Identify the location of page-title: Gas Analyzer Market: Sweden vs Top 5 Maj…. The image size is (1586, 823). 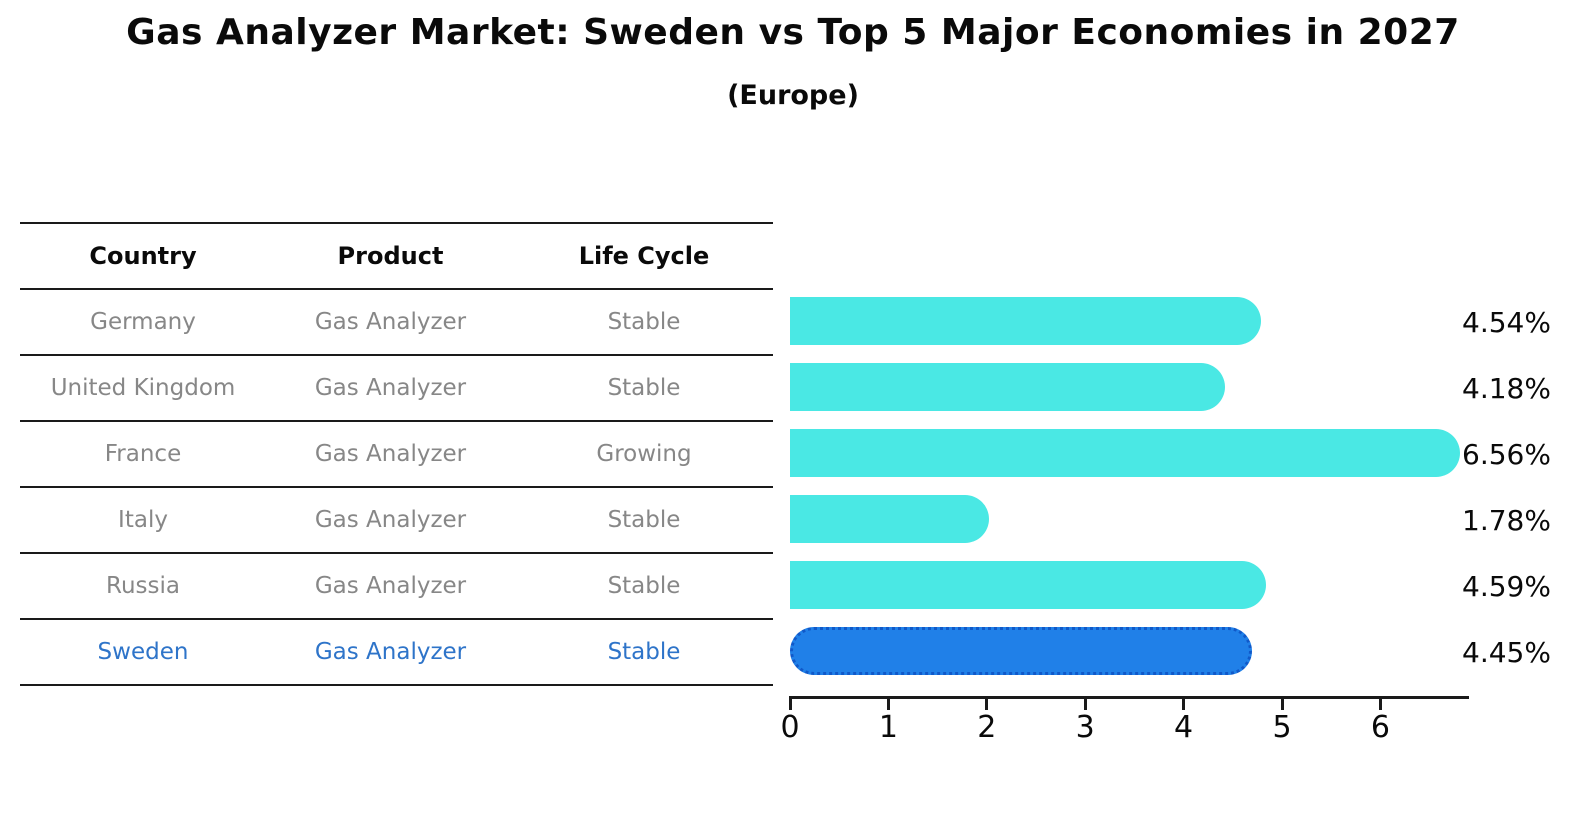
(793, 32).